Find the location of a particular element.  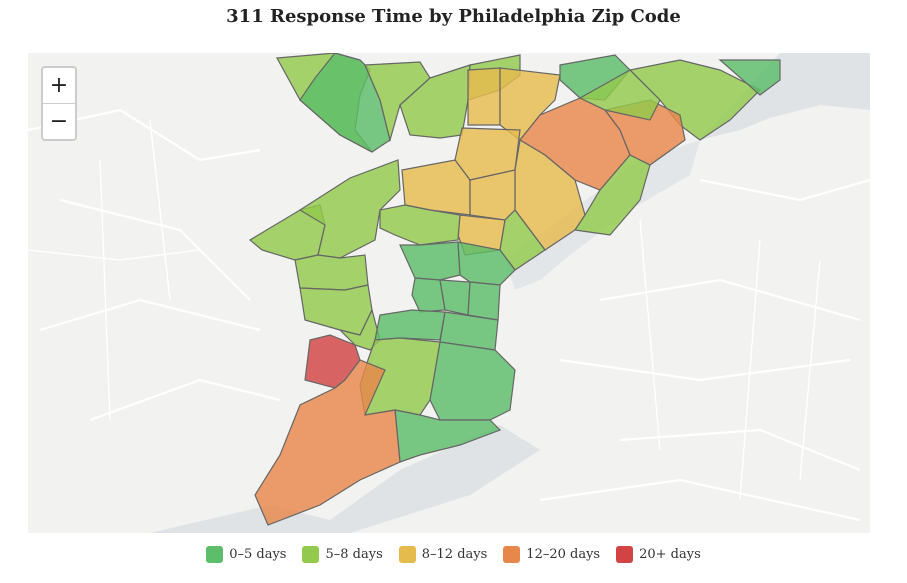

river-south is located at coordinates (345, 479).